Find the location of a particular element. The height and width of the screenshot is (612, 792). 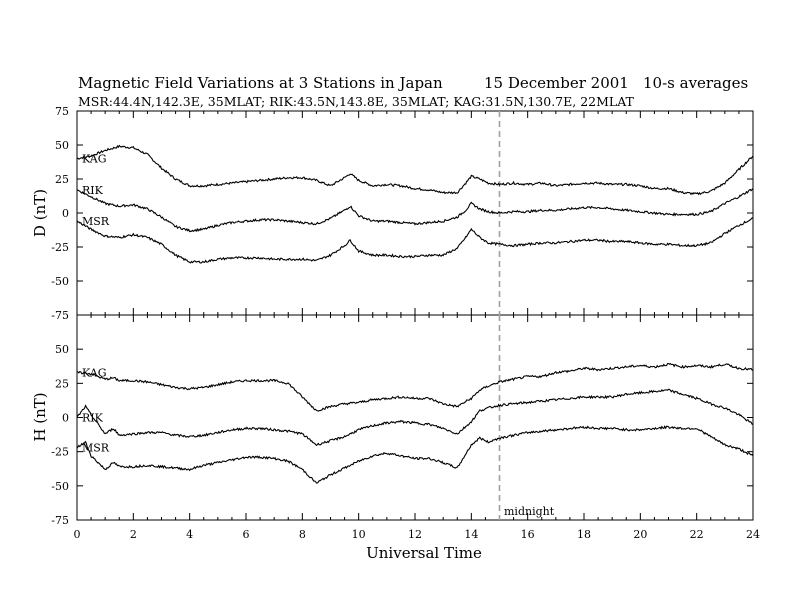

x-tick-label: 0 is located at coordinates (77, 534).